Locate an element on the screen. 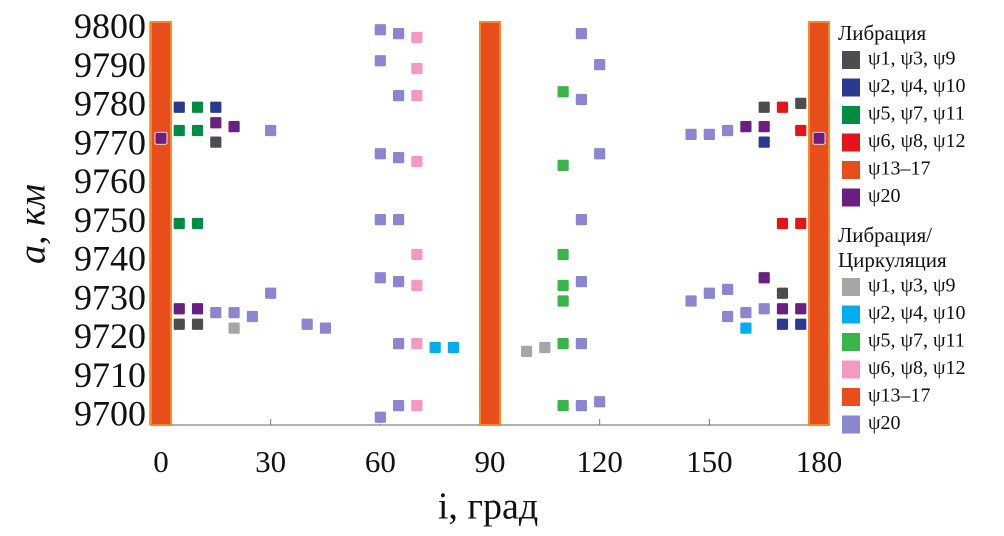 This screenshot has height=536, width=1004. x-tick-label: 180 is located at coordinates (819, 461).